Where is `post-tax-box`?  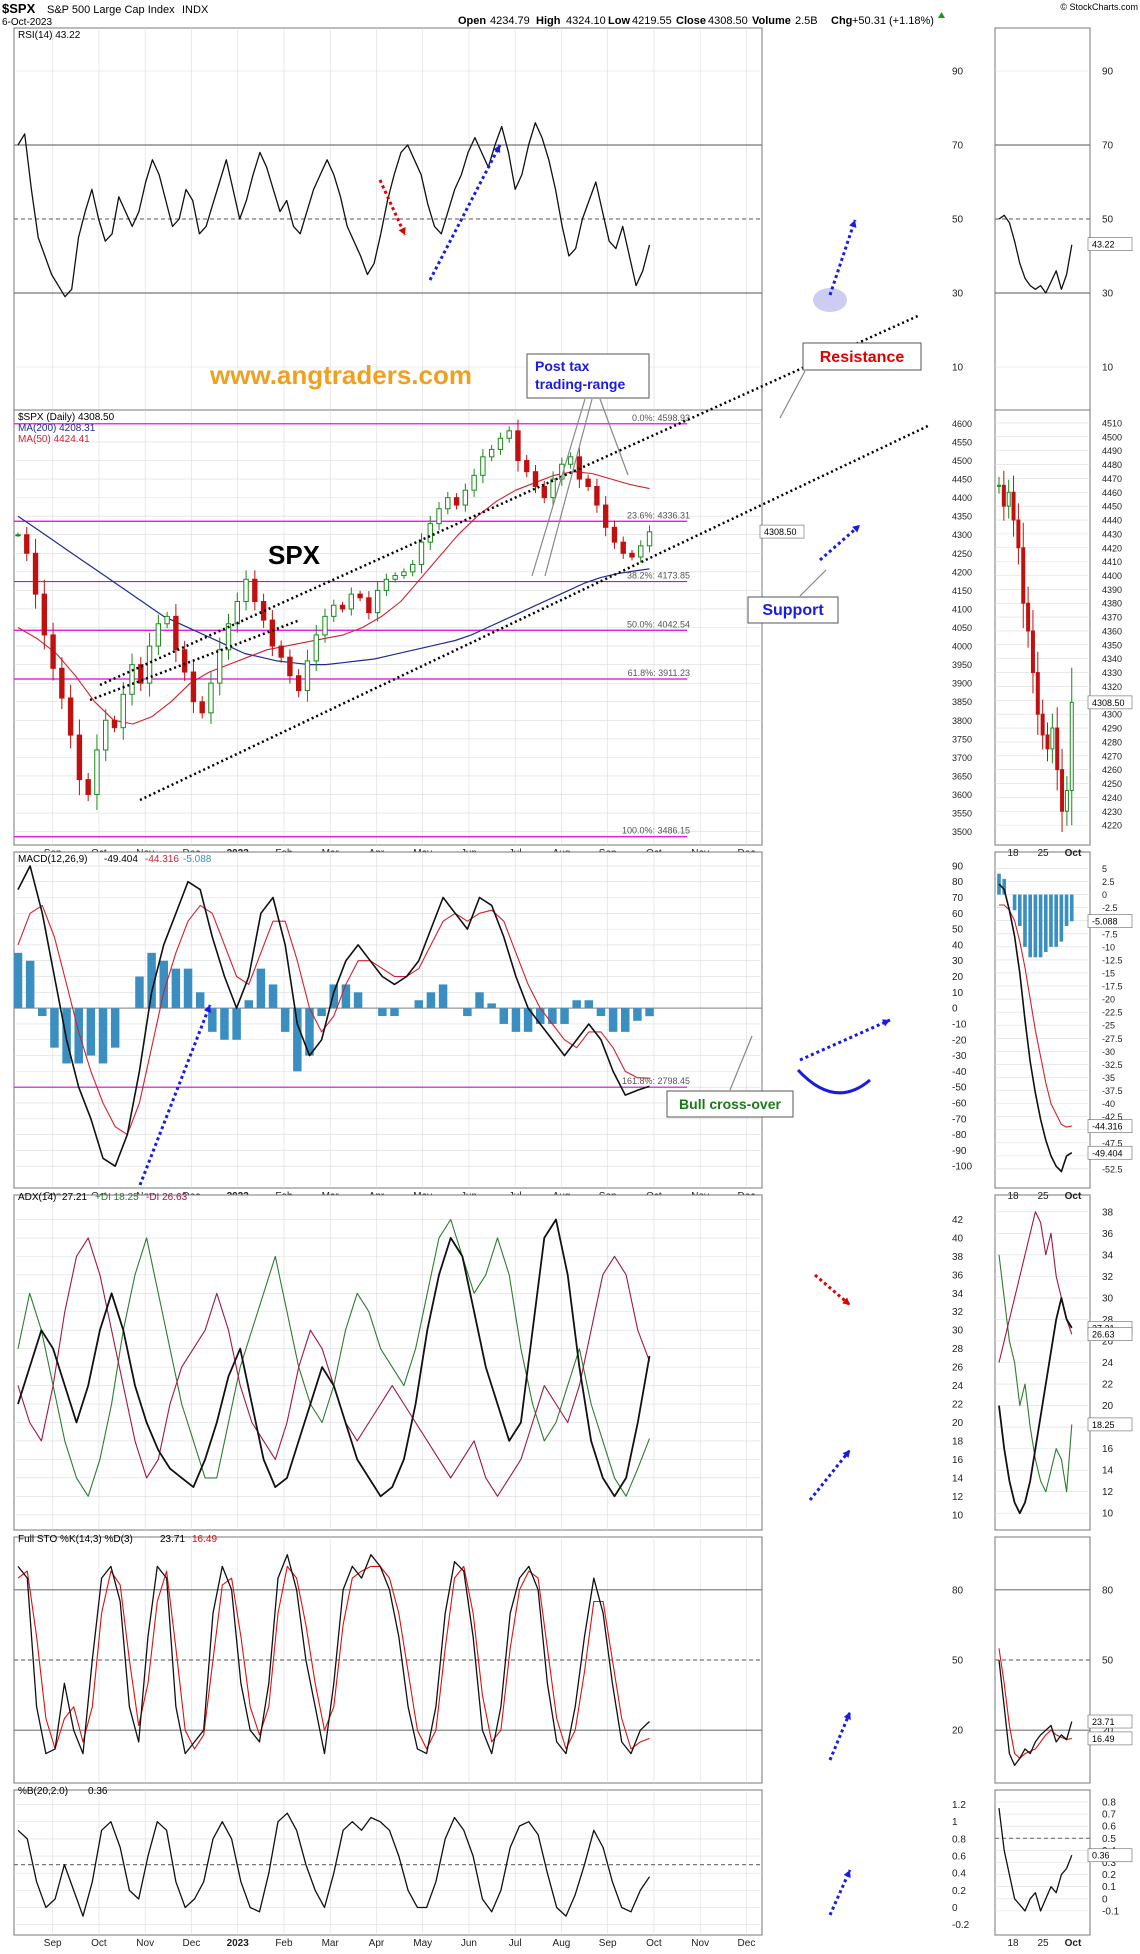 post-tax-box is located at coordinates (588, 376).